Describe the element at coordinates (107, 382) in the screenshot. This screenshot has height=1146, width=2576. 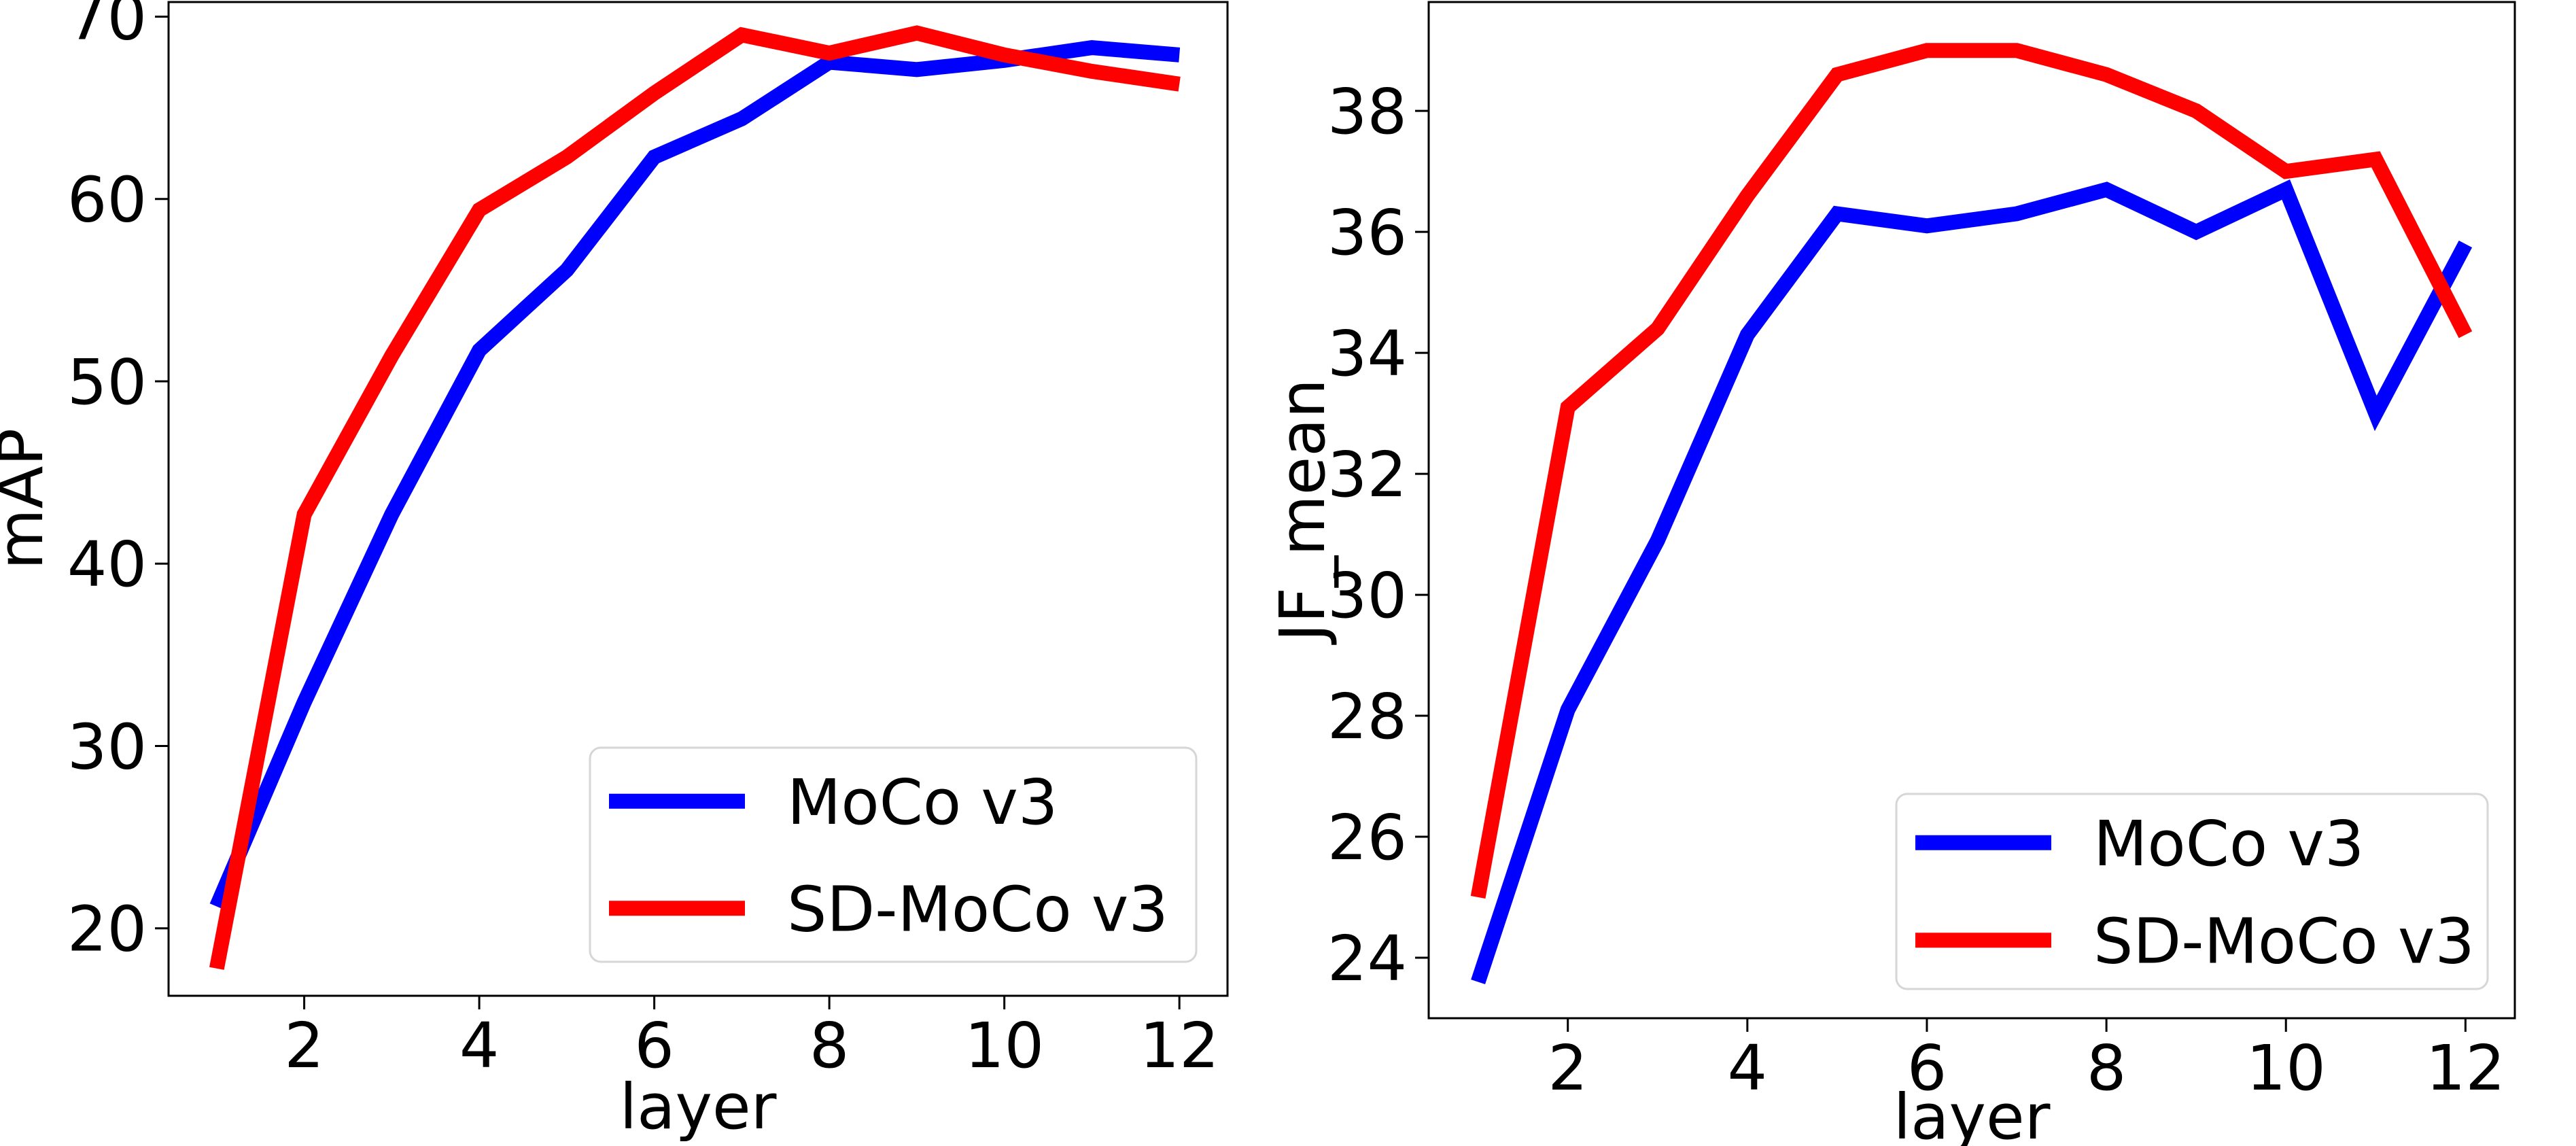
I see `y-tick-label: 50` at that location.